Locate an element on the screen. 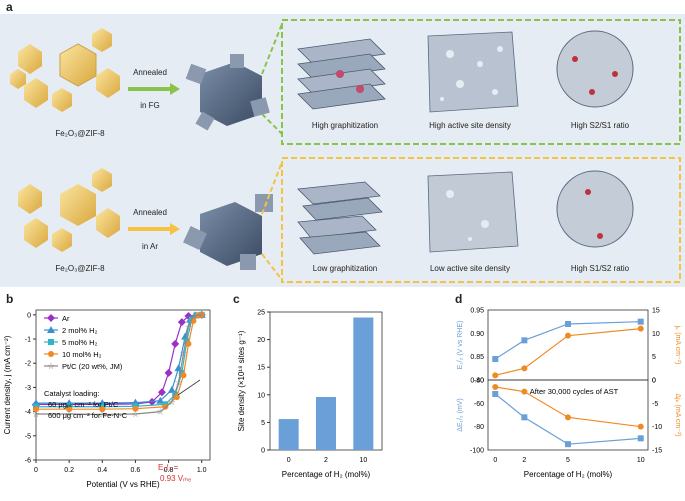 The width and height of the screenshot is (685, 501). zif8-crystals-bottom is located at coordinates (69, 210).